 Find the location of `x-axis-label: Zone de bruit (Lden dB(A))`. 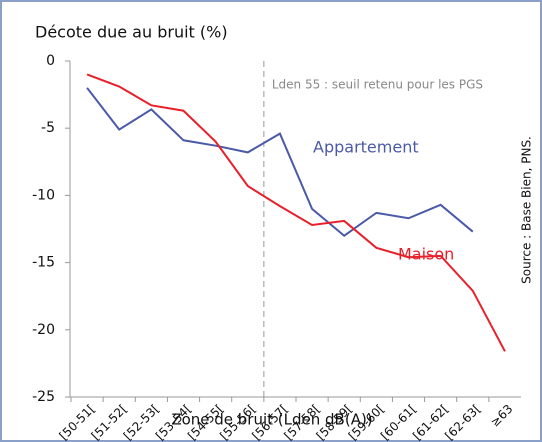

x-axis-label: Zone de bruit (Lden dB(A)) is located at coordinates (271, 420).